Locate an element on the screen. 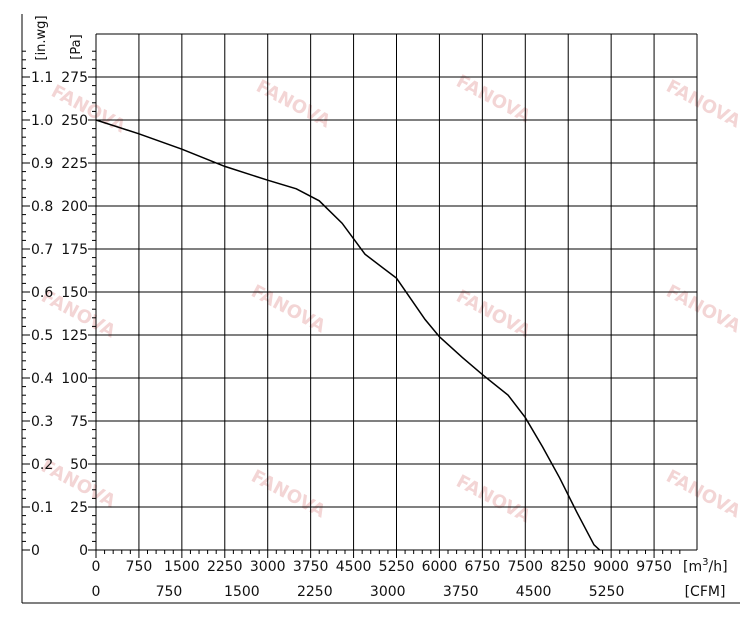  y-tick-label-inwg: 1.1 is located at coordinates (42, 78).